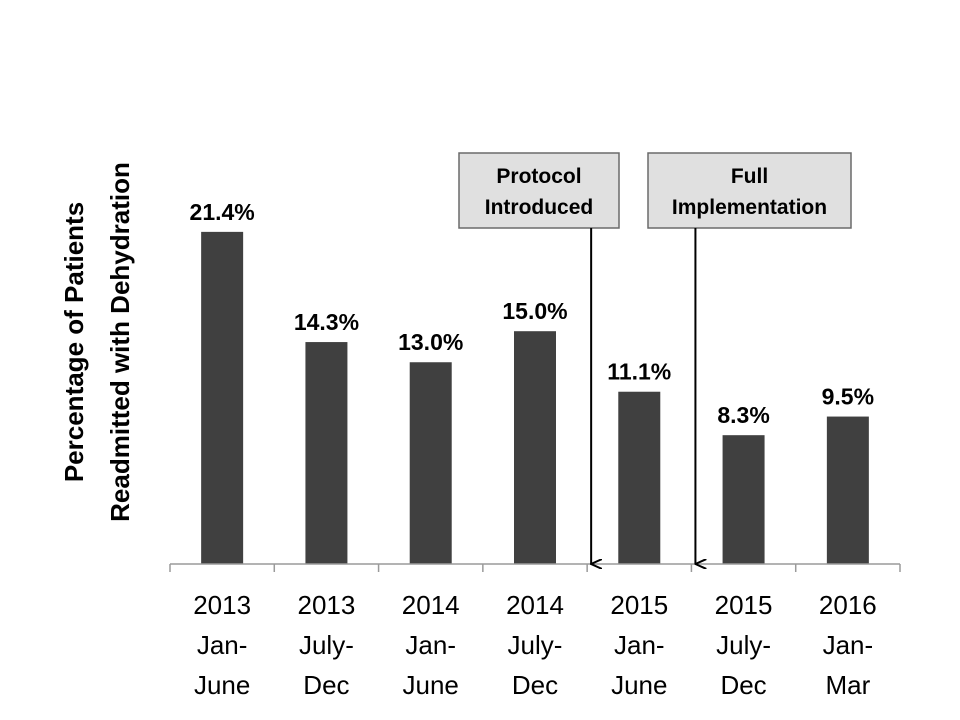 The height and width of the screenshot is (720, 960). Describe the element at coordinates (222, 645) in the screenshot. I see `x-tick-label-0-1: Jan-` at that location.